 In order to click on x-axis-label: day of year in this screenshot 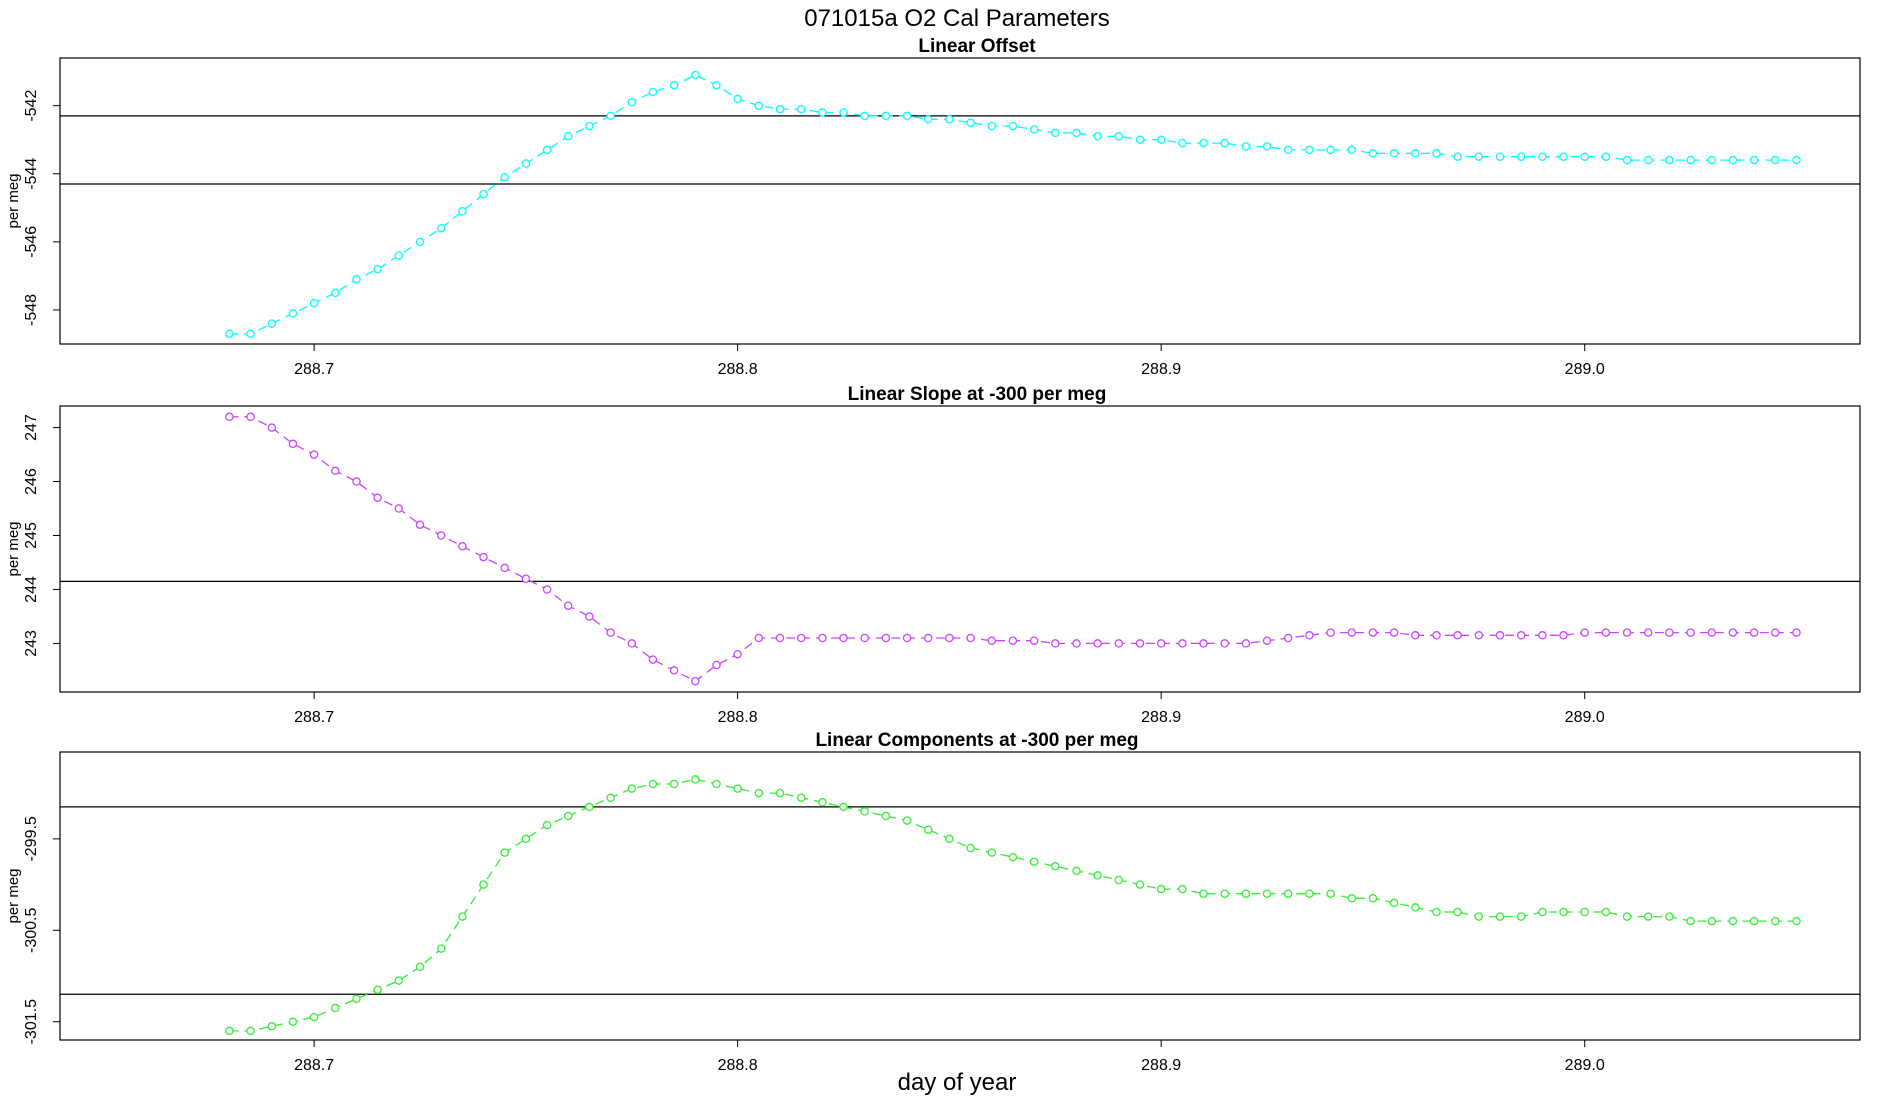, I will do `click(957, 1082)`.